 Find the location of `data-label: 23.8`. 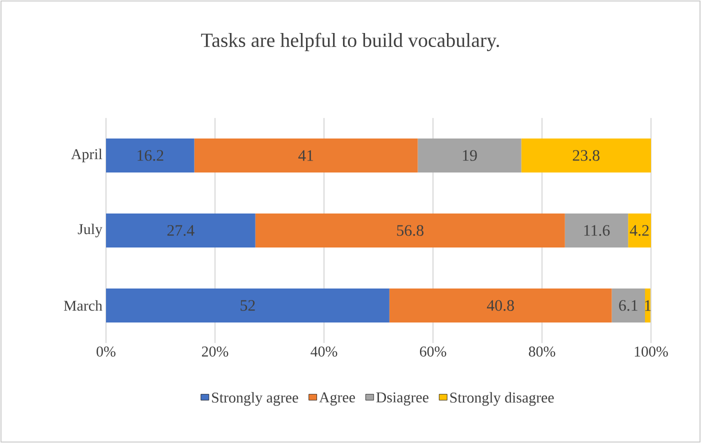

data-label: 23.8 is located at coordinates (586, 155).